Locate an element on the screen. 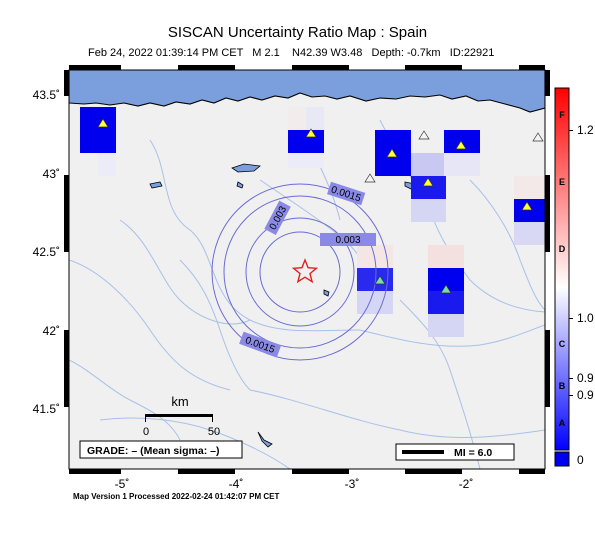 This screenshot has width=595, height=539. lat-label: 42.5˚ is located at coordinates (46, 252).